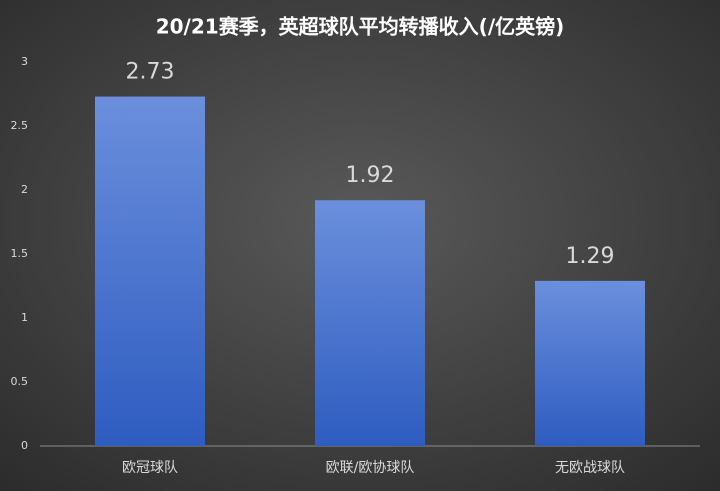  What do you see at coordinates (24, 317) in the screenshot?
I see `y-tick-label: 1` at bounding box center [24, 317].